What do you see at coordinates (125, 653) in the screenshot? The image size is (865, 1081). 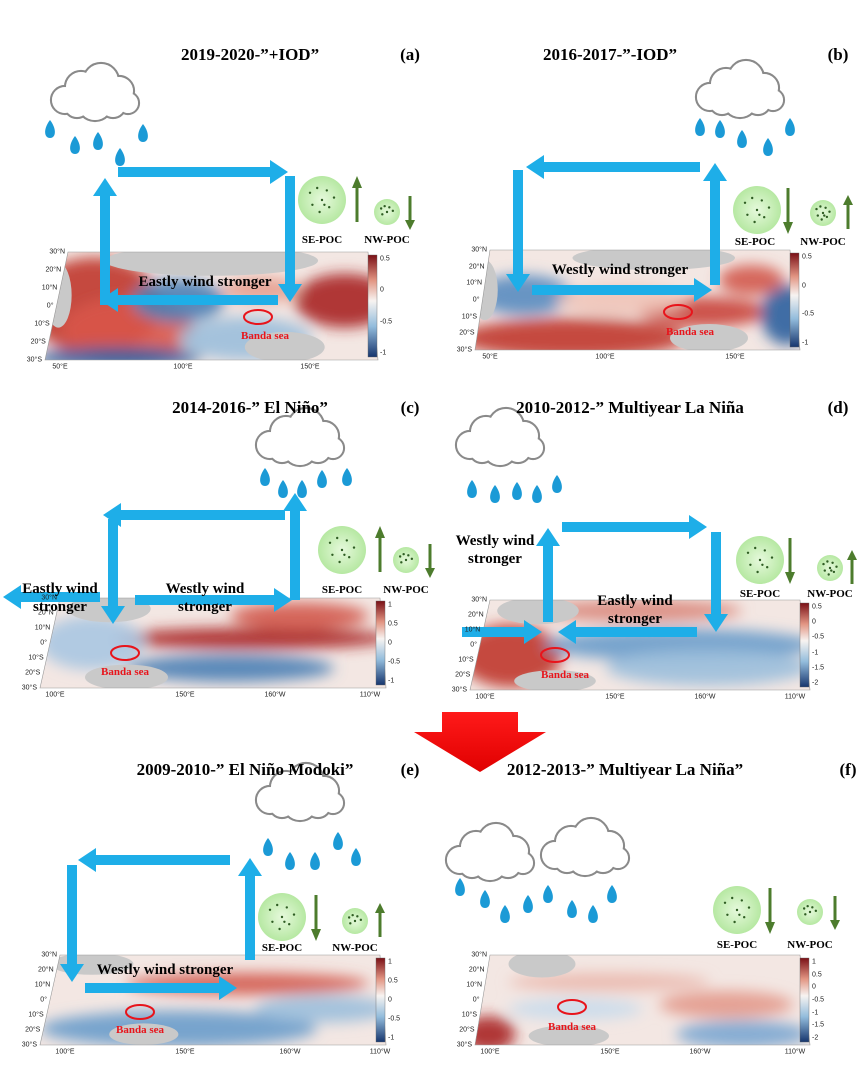 I see `banda-sea-marker` at bounding box center [125, 653].